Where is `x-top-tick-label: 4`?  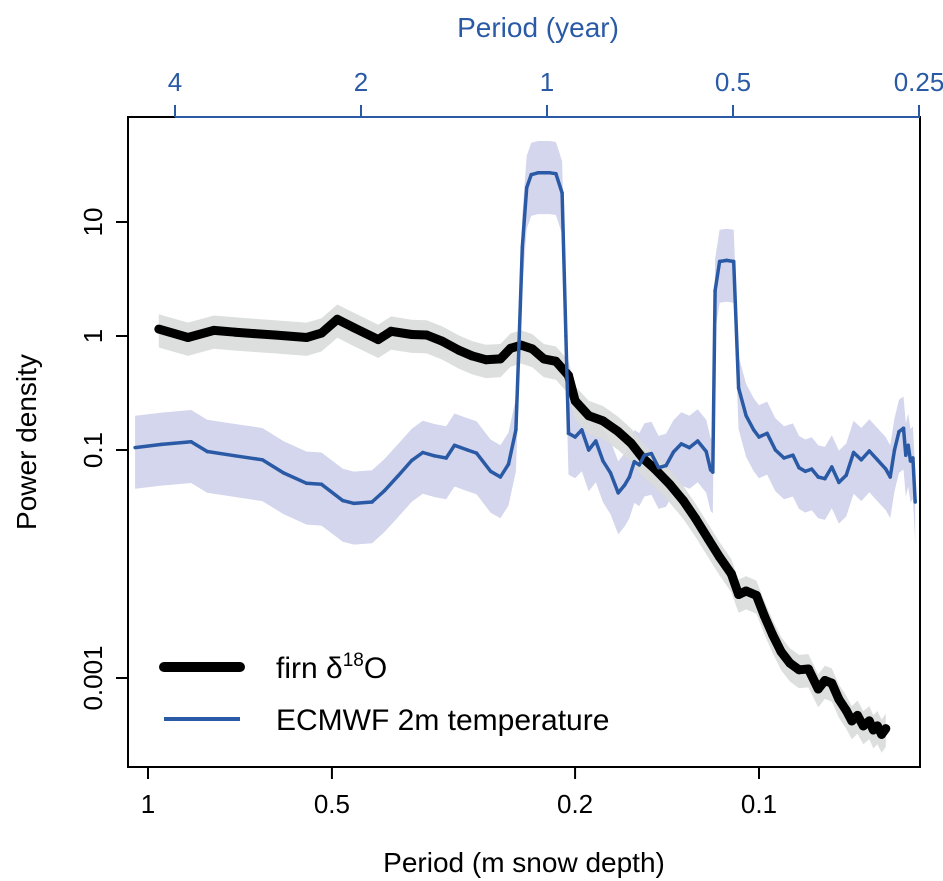
x-top-tick-label: 4 is located at coordinates (175, 82).